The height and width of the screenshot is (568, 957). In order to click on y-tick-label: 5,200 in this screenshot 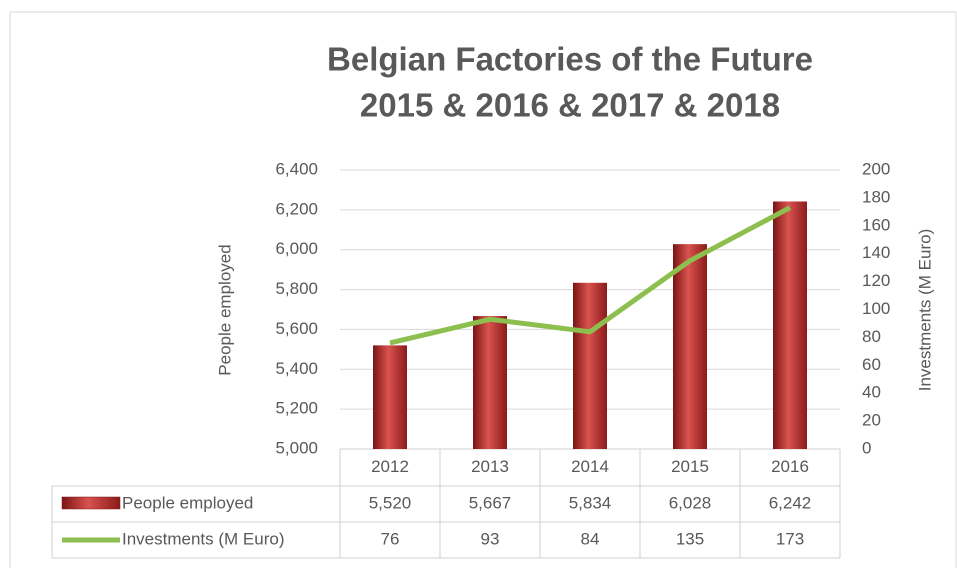, I will do `click(296, 408)`.